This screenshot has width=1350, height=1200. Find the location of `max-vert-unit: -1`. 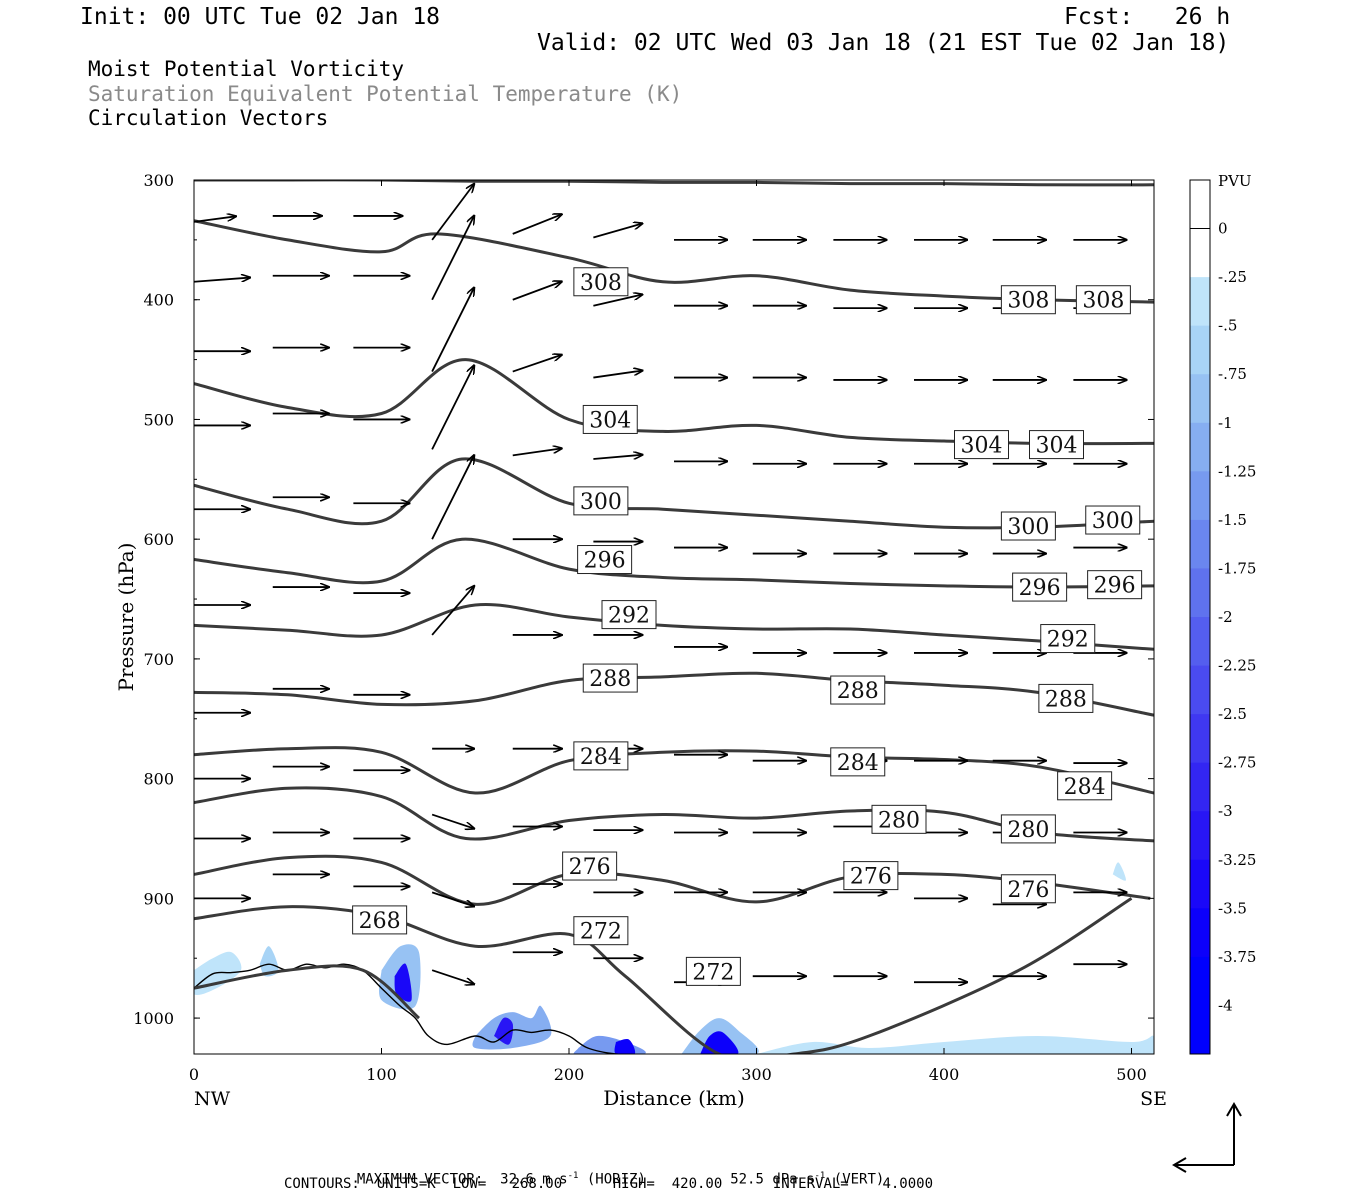

max-vert-unit: -1 is located at coordinates (820, 1176).